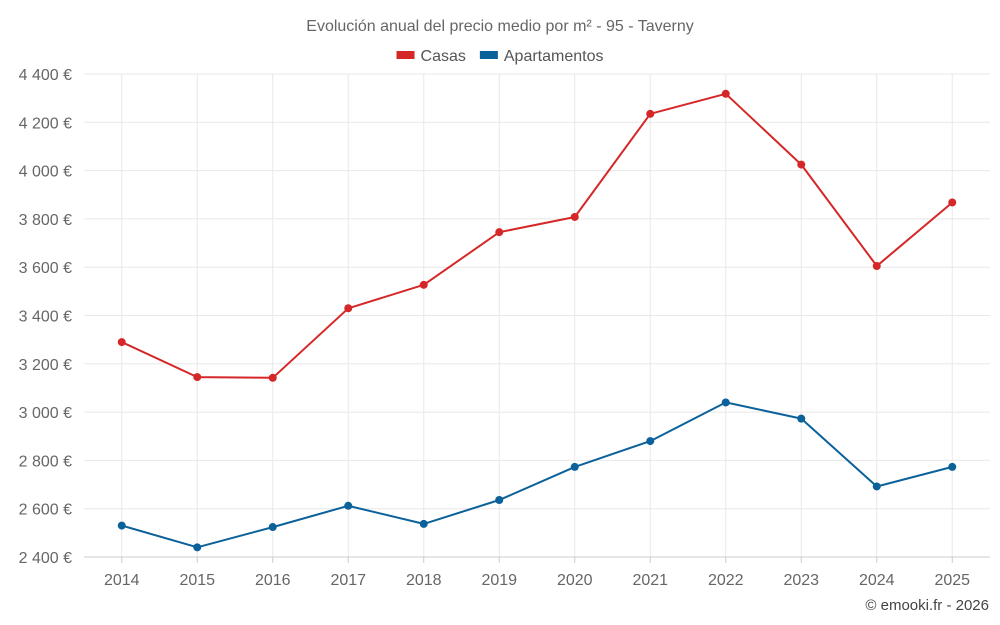  What do you see at coordinates (801, 580) in the screenshot?
I see `x-tick-label: 2023` at bounding box center [801, 580].